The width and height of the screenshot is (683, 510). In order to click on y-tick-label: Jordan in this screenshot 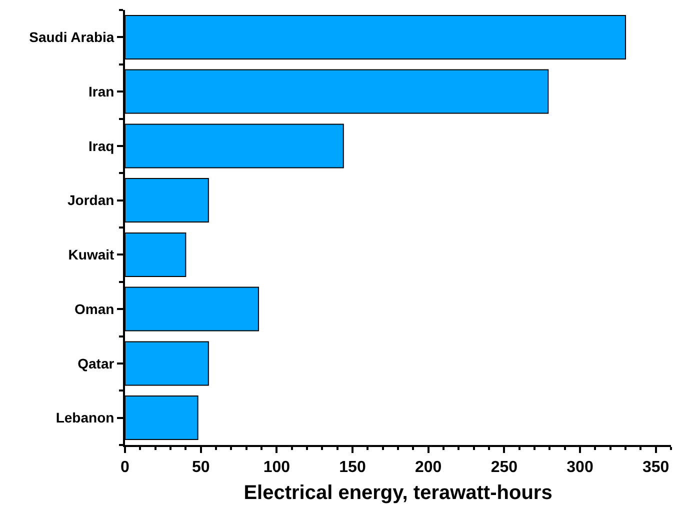, I will do `click(91, 200)`.